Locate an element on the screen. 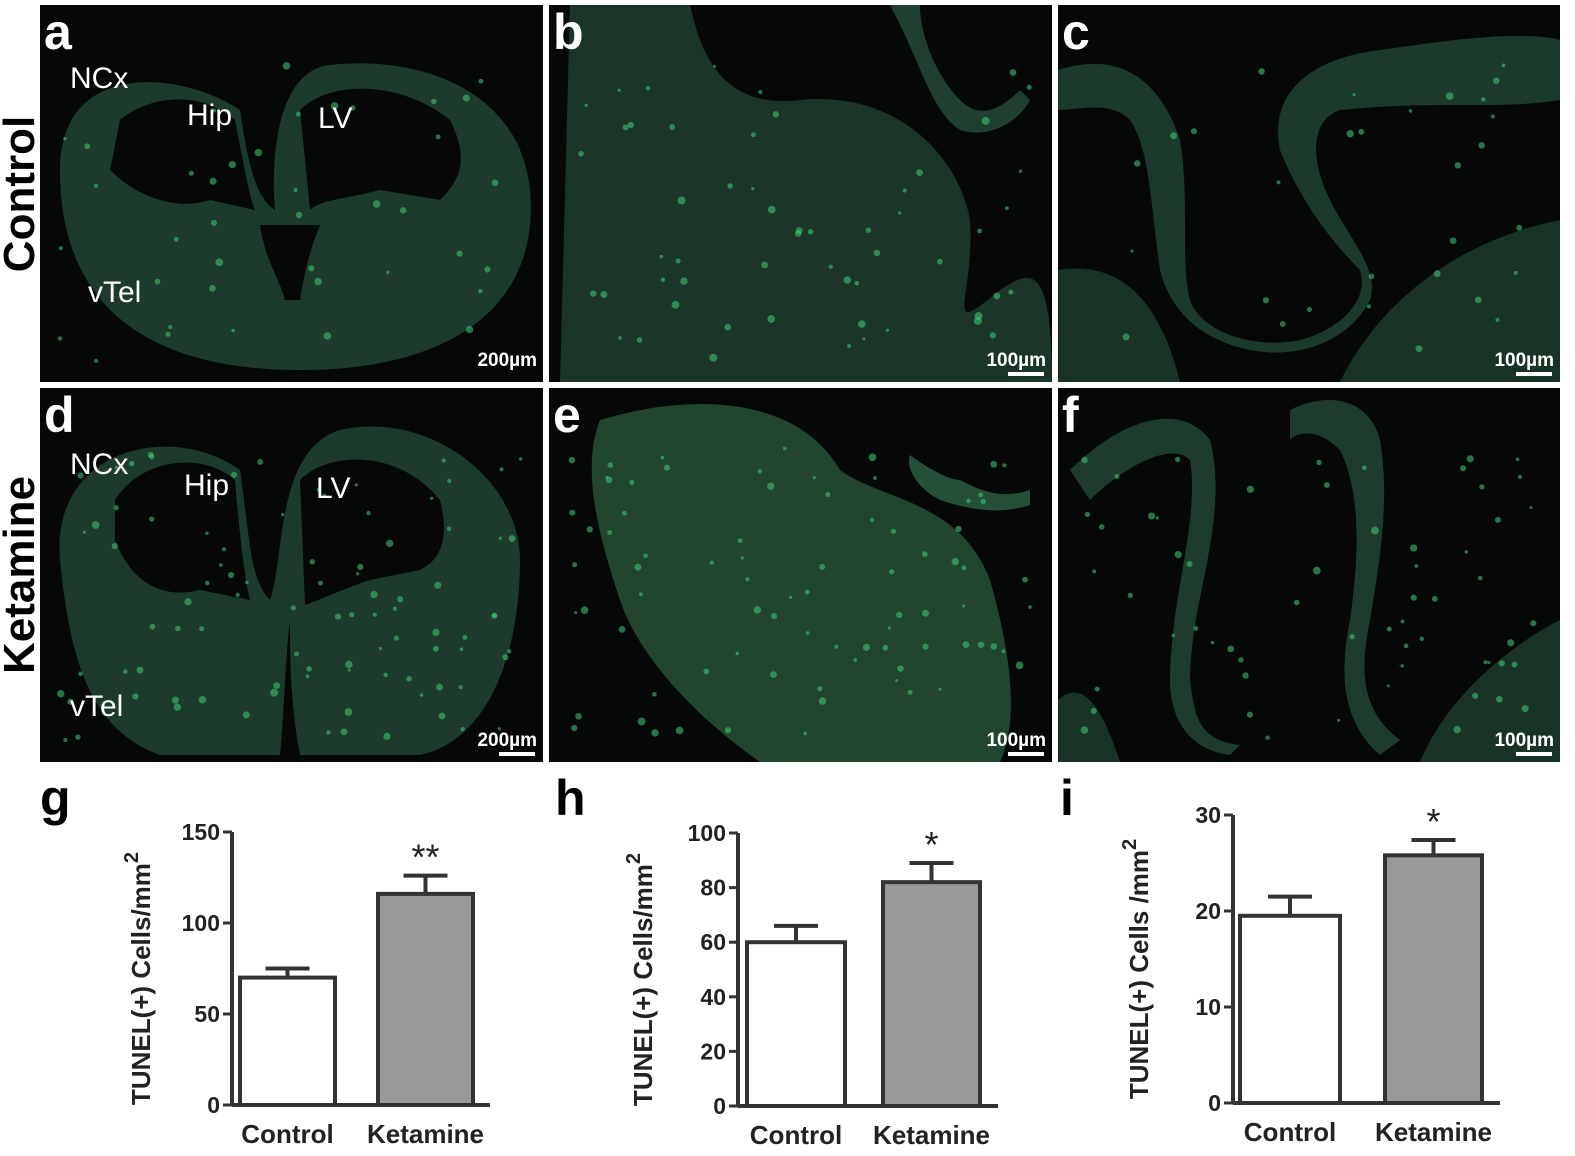 This screenshot has width=1575, height=1156. y-tick-label: 150 is located at coordinates (201, 832).